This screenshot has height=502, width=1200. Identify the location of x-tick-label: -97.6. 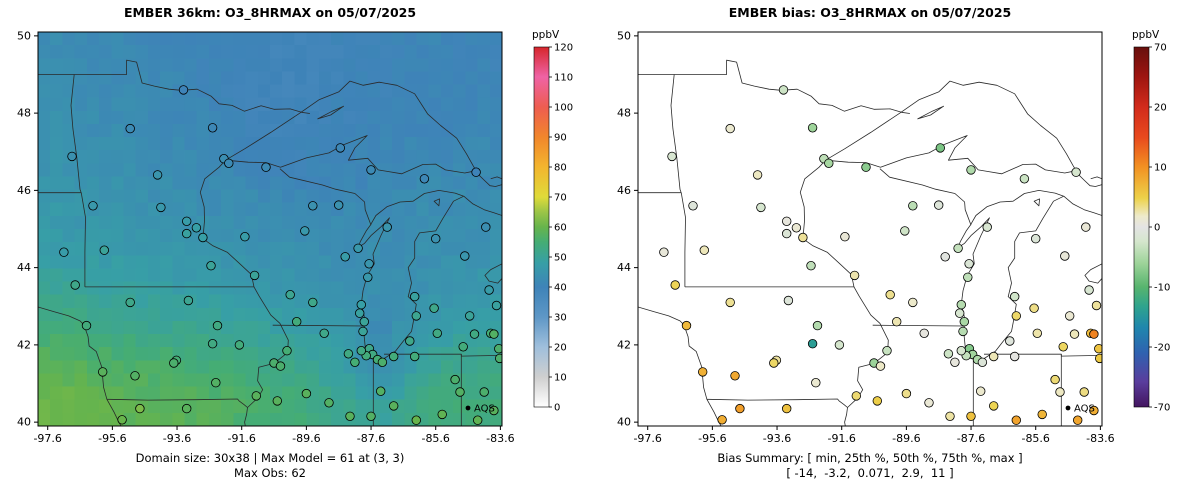
(47, 438).